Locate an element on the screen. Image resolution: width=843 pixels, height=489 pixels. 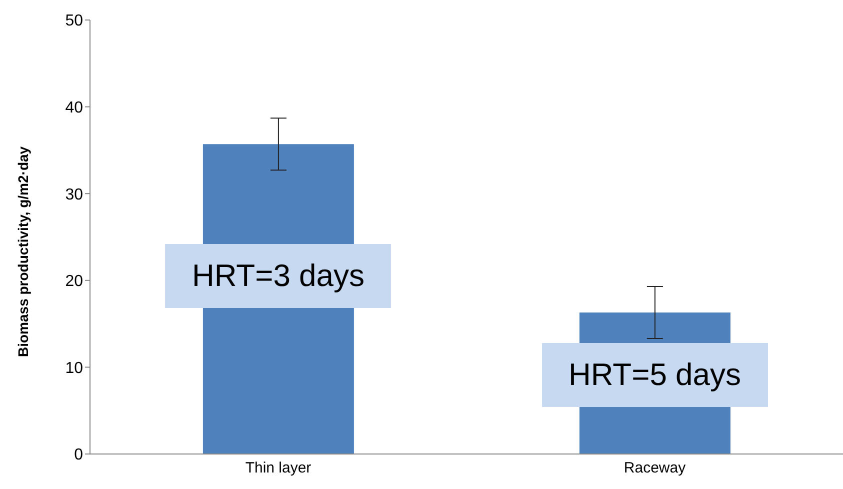
y-tick-label: 50 is located at coordinates (74, 21).